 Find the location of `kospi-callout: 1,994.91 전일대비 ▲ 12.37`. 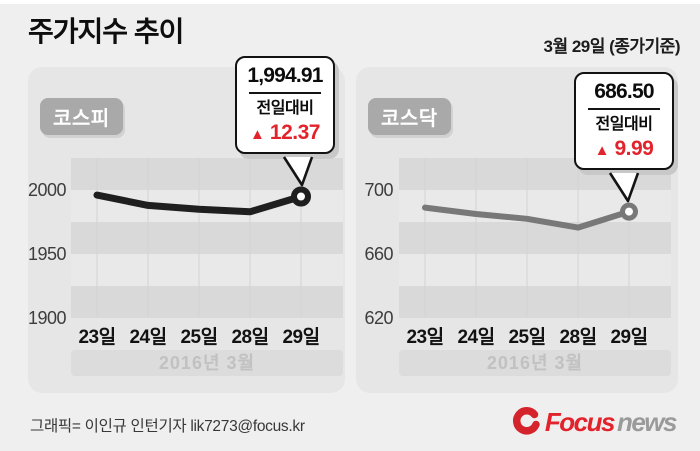

kospi-callout: 1,994.91 전일대비 ▲ 12.37 is located at coordinates (285, 105).